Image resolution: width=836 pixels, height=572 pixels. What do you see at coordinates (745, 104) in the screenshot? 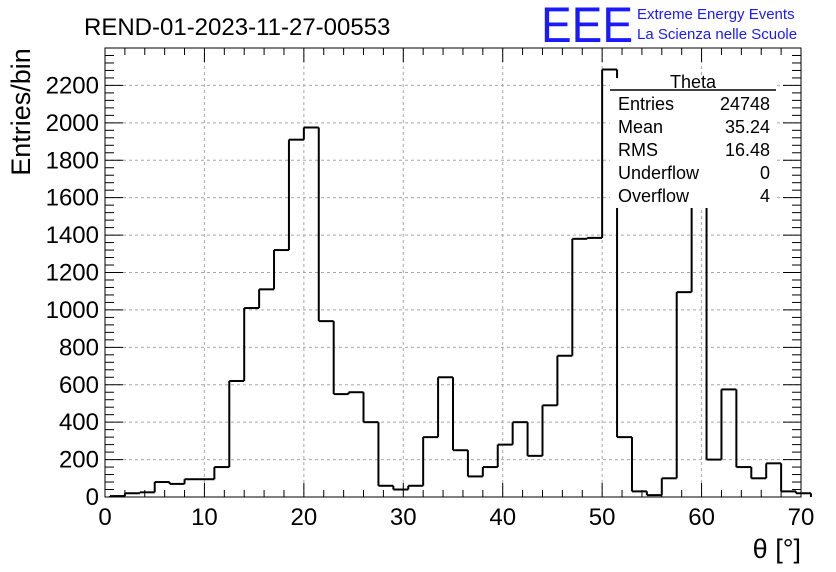
I see `stats-row-value: 24748` at bounding box center [745, 104].